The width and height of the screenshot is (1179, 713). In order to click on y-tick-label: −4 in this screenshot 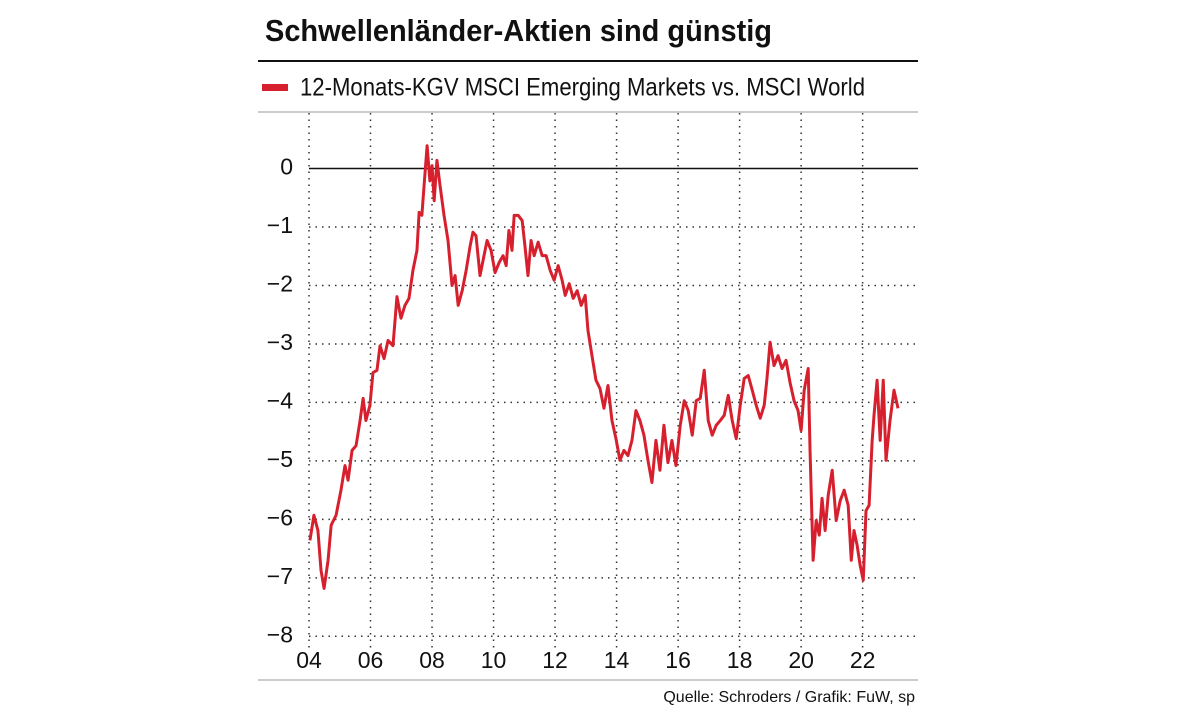, I will do `click(280, 401)`.